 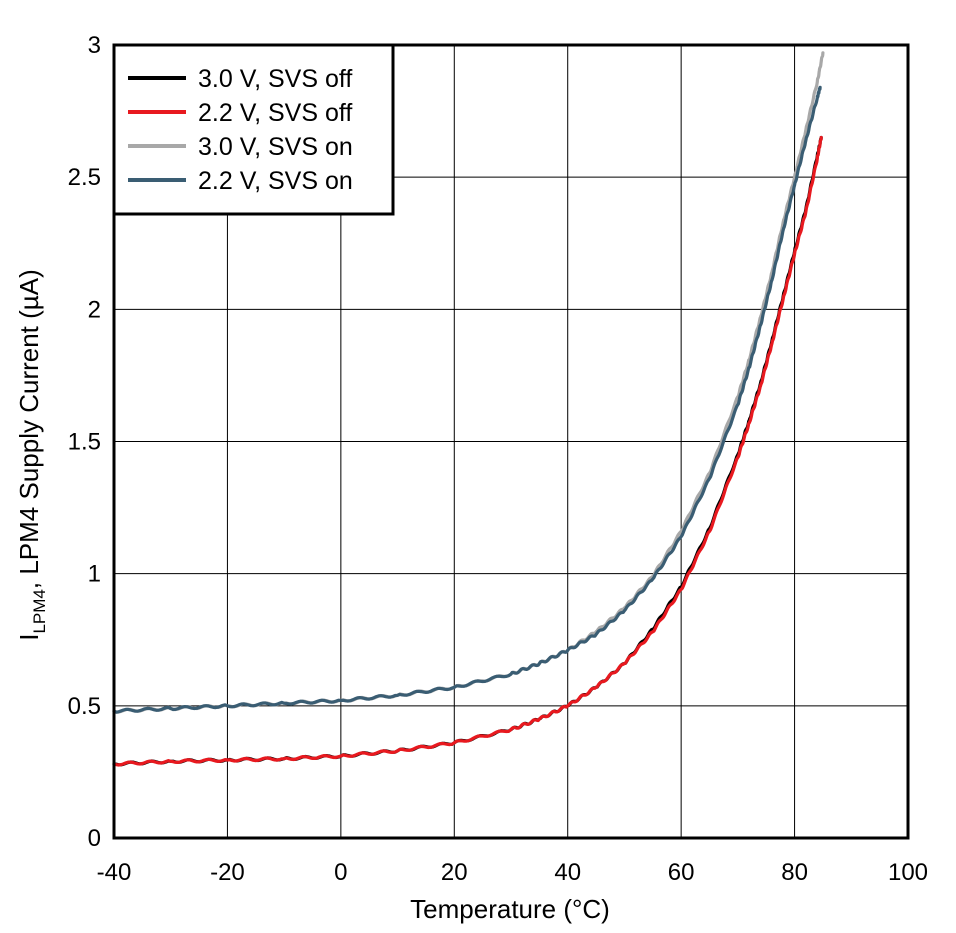 What do you see at coordinates (512, 872) in the screenshot?
I see `x-tick-labels: -40 -20 0 20 40 60 80 100` at bounding box center [512, 872].